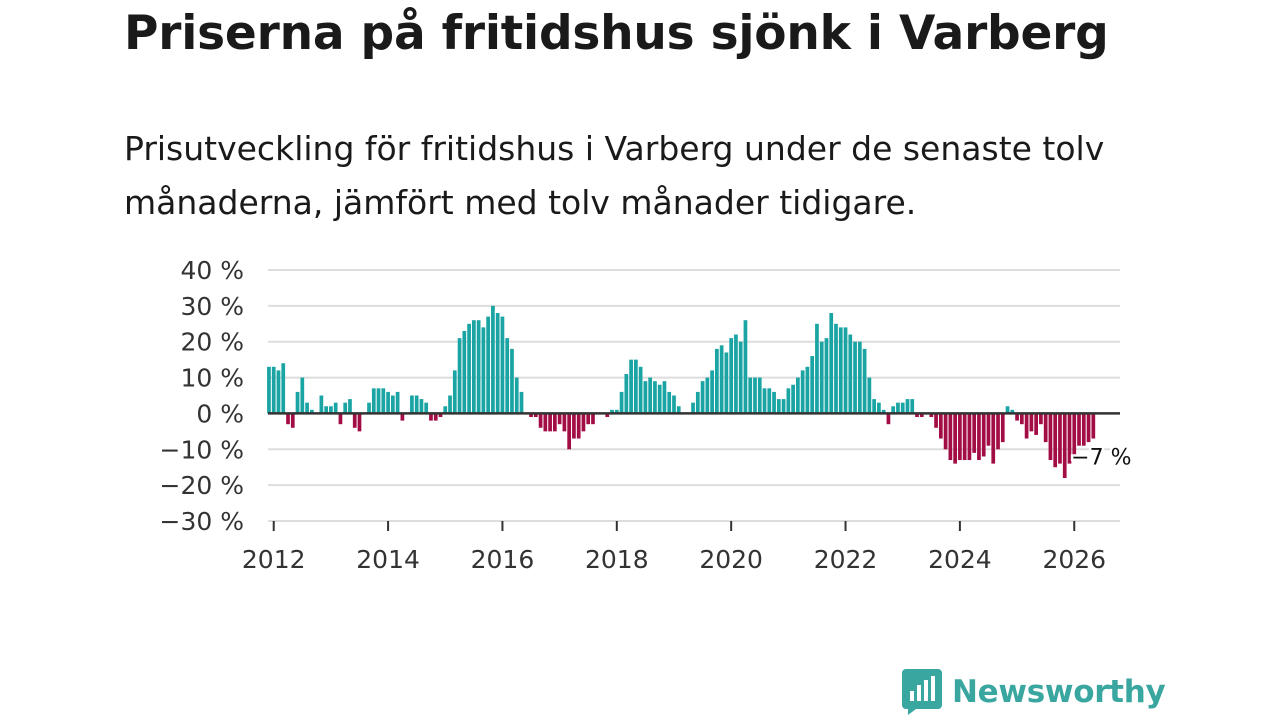  I want to click on y-tick-label: −10 %, so click(202, 449).